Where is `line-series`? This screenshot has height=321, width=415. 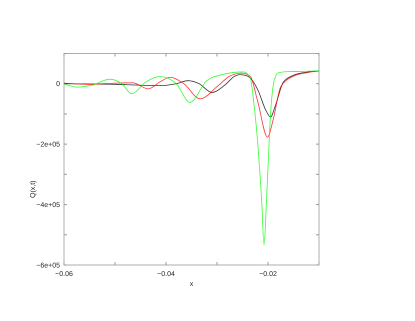 line-series is located at coordinates (192, 104).